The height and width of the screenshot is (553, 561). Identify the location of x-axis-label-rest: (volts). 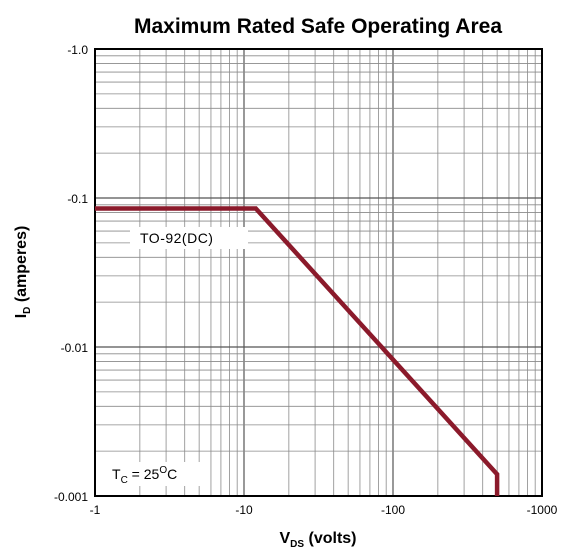
(330, 538).